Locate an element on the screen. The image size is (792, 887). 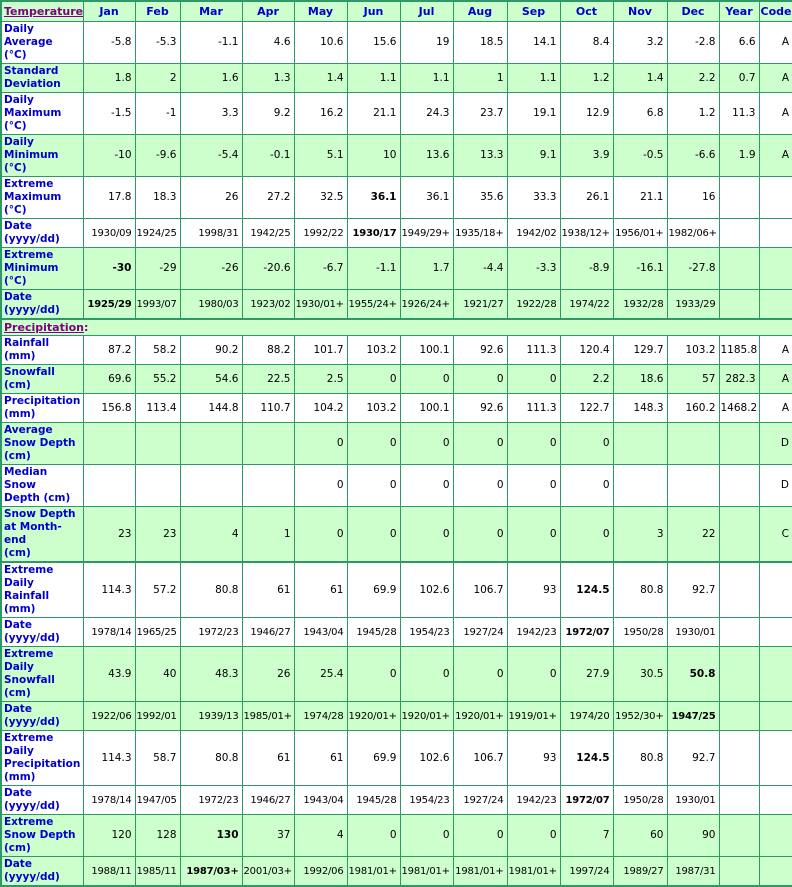
cell: 18.6 is located at coordinates (640, 379).